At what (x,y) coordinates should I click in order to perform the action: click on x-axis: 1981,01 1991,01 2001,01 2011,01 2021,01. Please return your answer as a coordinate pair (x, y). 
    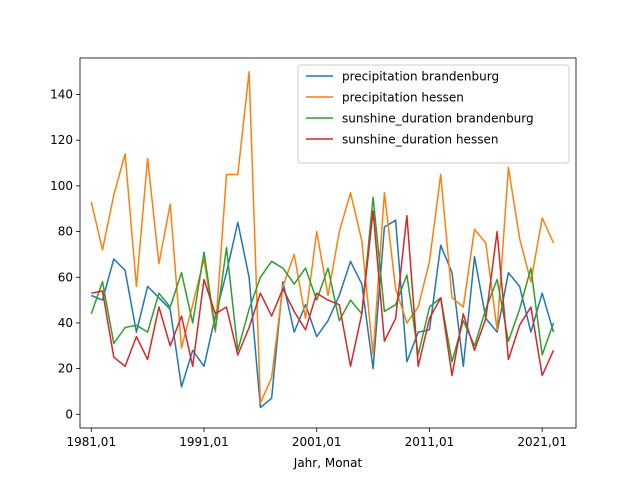
    Looking at the image, I should click on (316, 438).